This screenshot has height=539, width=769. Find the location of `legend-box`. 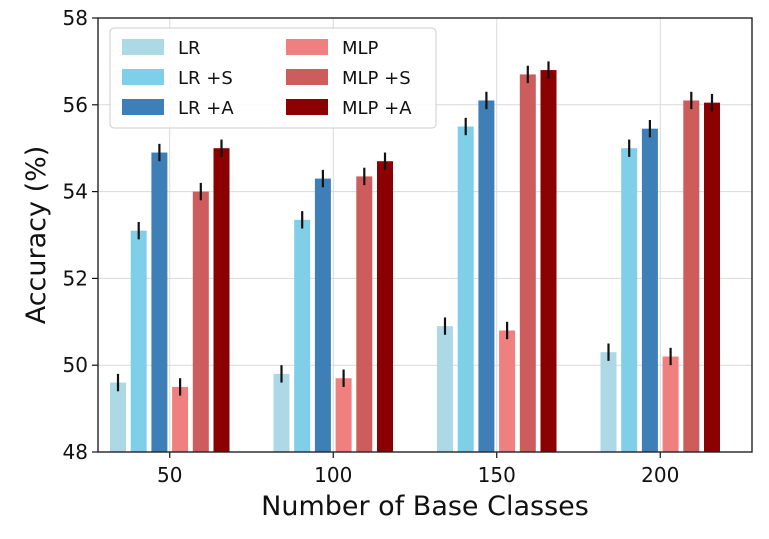

legend-box is located at coordinates (273, 78).